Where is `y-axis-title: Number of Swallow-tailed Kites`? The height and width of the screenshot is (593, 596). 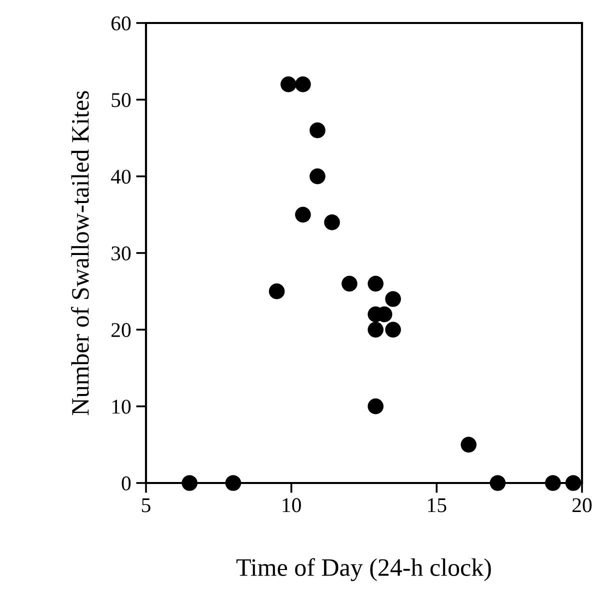 y-axis-title: Number of Swallow-tailed Kites is located at coordinates (79, 253).